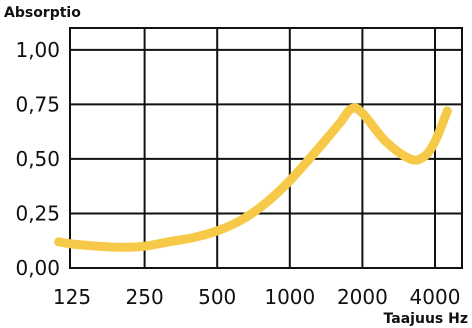  Describe the element at coordinates (37, 213) in the screenshot. I see `y-tick-label: 0,25` at that location.